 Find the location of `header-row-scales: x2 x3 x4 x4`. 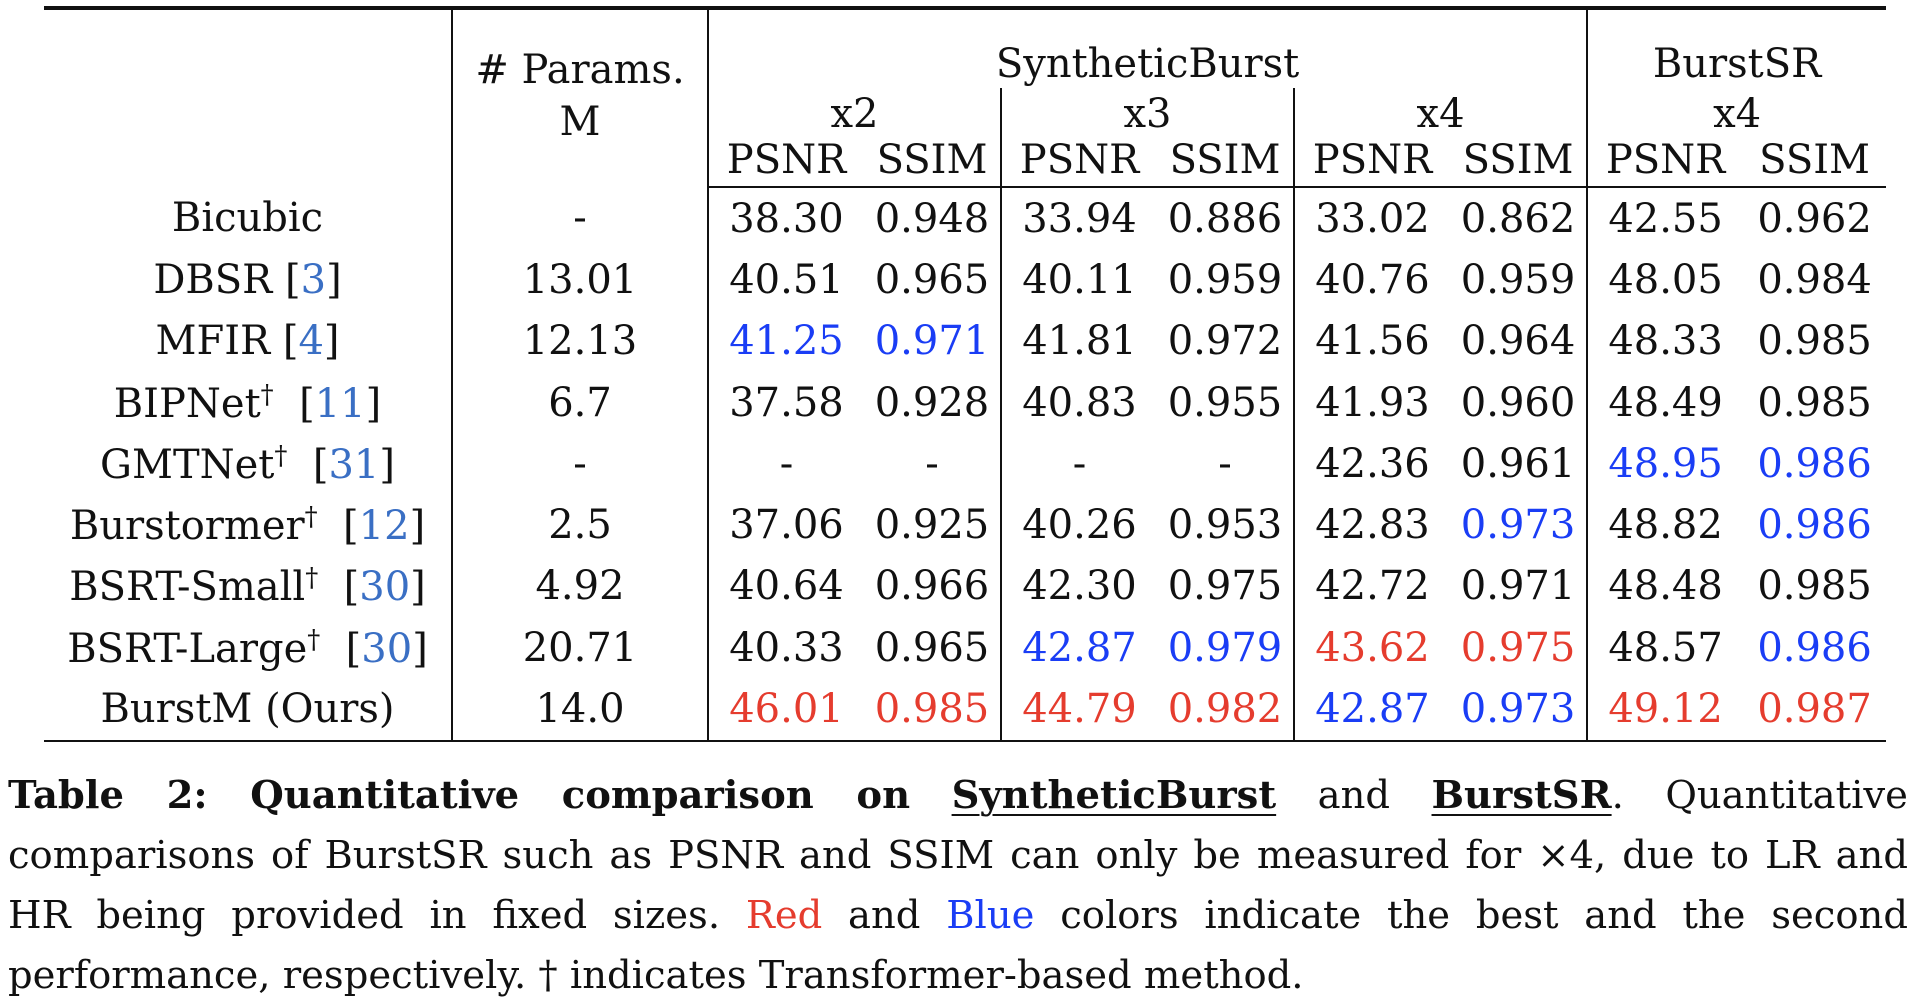

header-row-scales: x2 x3 x4 x4 is located at coordinates (965, 111).